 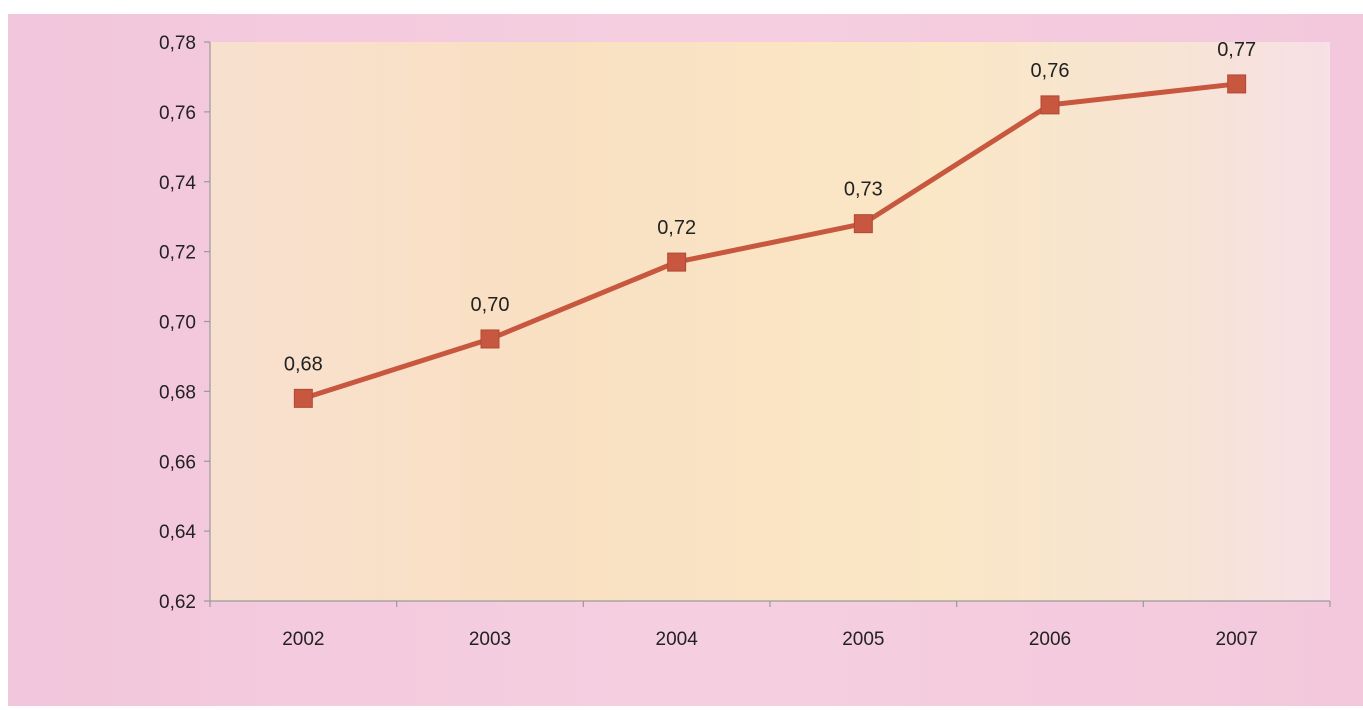 I want to click on y-tick-label: 0,62, so click(x=177, y=602).